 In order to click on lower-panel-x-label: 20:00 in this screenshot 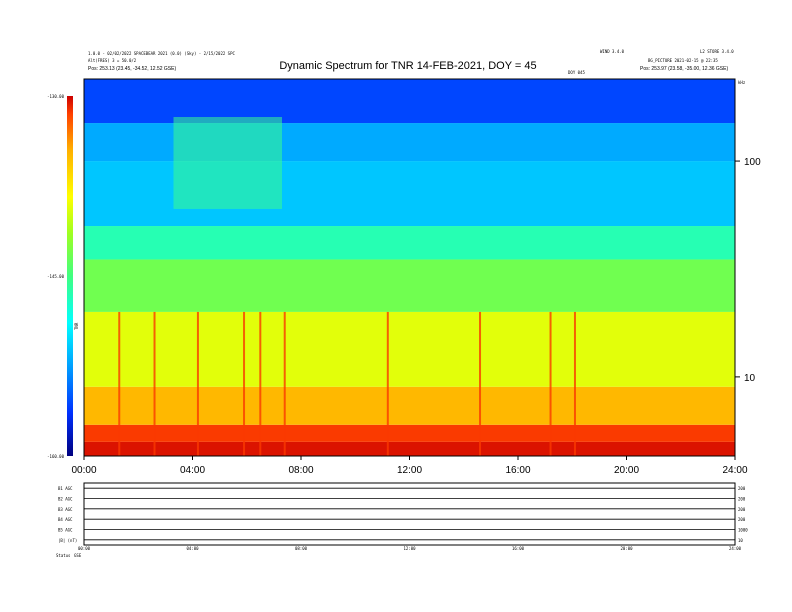, I will do `click(626, 548)`.